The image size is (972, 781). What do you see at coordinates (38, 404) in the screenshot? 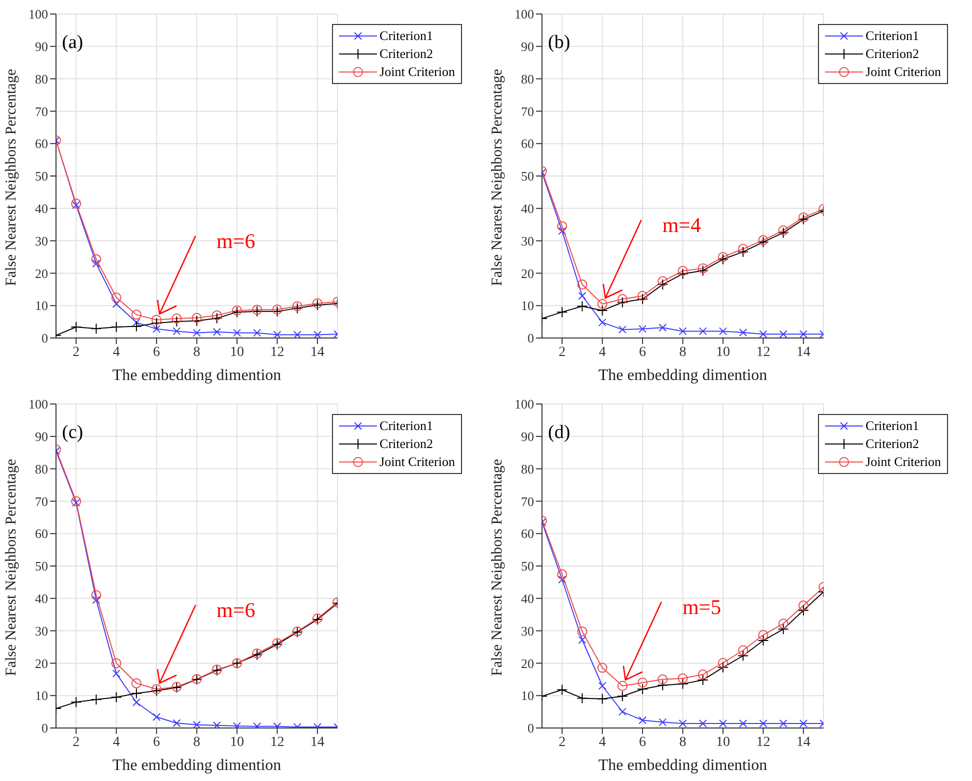
I see `y-tick-label: 100` at bounding box center [38, 404].